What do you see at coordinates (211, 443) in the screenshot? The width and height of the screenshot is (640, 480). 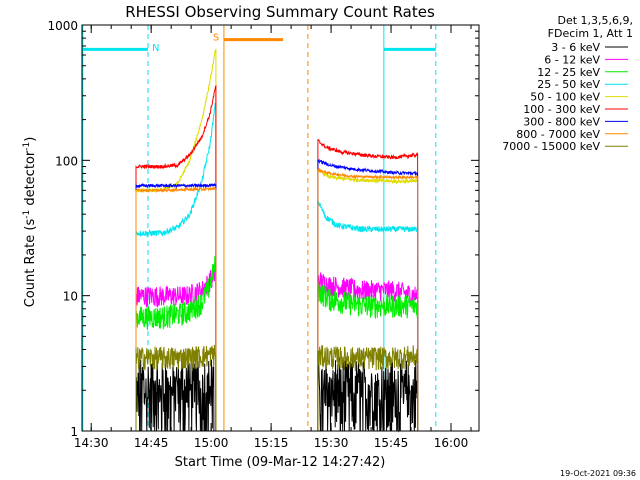 I see `x-tick-label-2: 15:00` at bounding box center [211, 443].